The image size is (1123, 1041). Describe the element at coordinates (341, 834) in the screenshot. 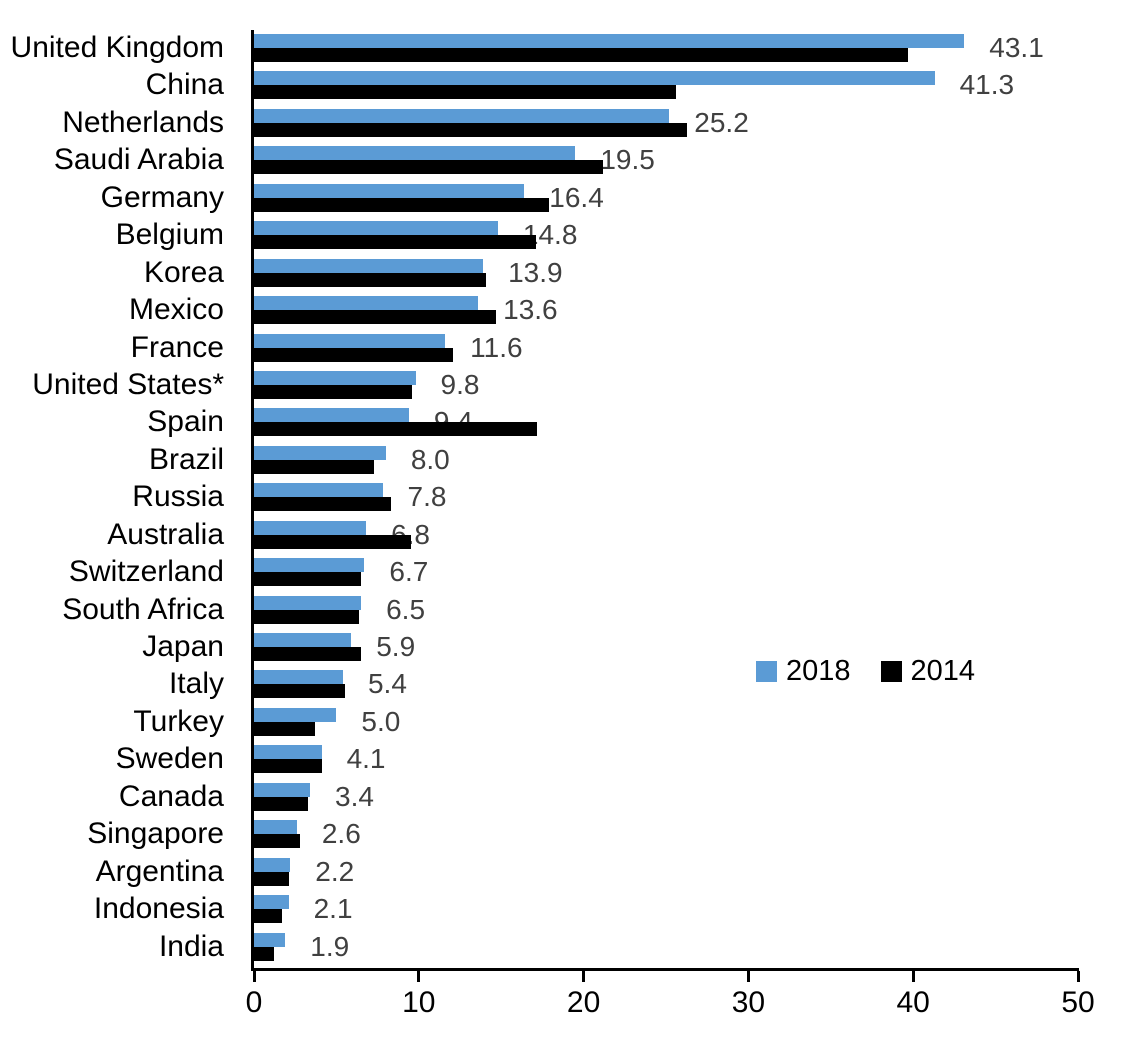

I see `value-label: 2.6` at that location.